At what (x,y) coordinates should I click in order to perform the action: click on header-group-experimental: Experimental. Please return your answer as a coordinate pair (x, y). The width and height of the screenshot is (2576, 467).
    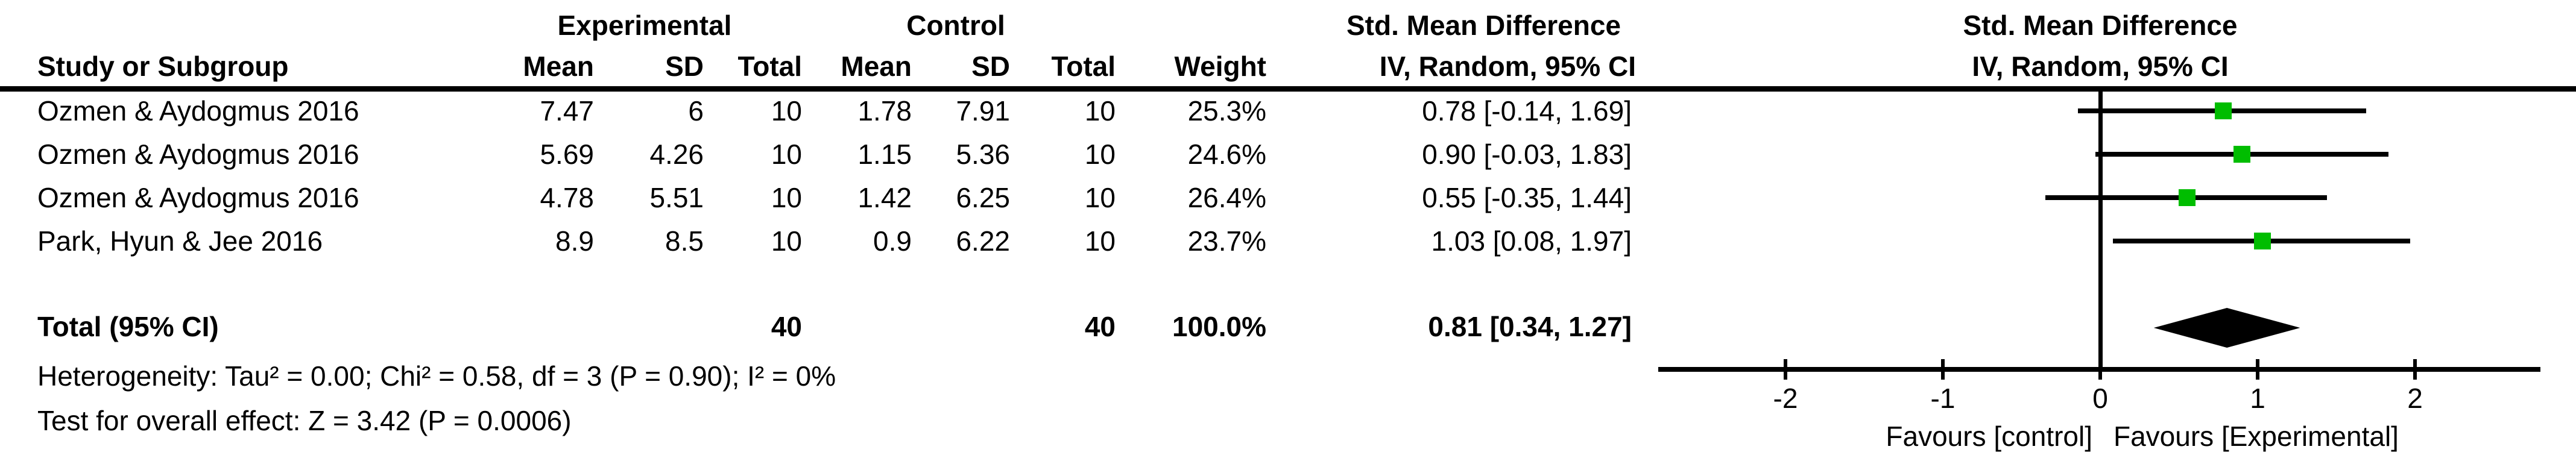
    Looking at the image, I should click on (644, 25).